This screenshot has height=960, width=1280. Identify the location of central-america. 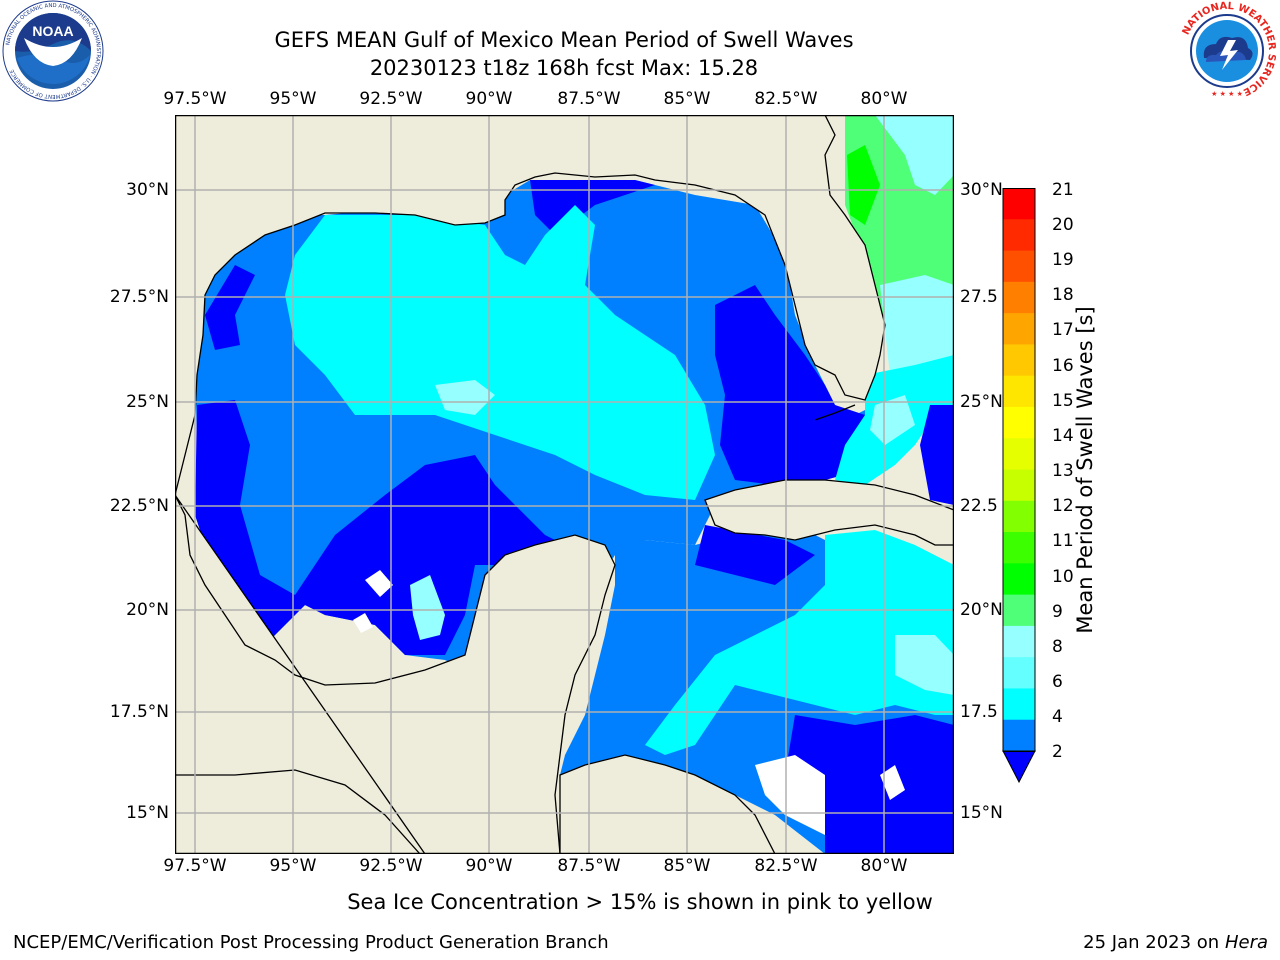
(667, 804).